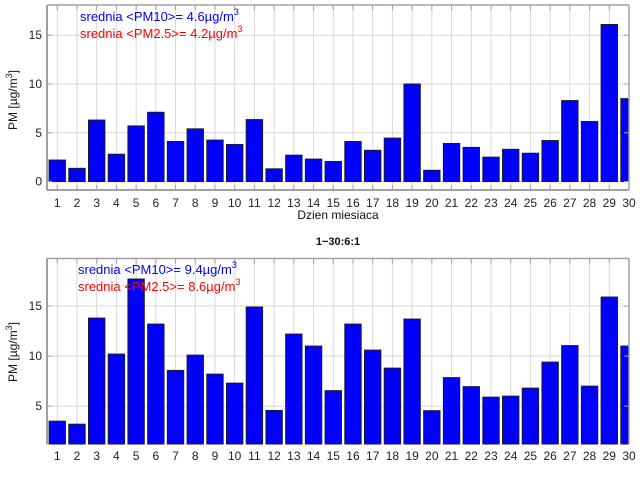 The height and width of the screenshot is (480, 640). I want to click on x-tick-label: 3, so click(96, 203).